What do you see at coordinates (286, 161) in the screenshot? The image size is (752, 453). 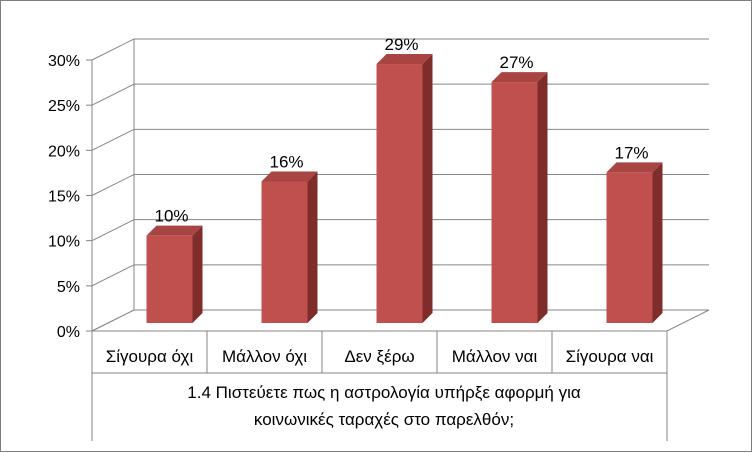 I see `data-label: 16%` at bounding box center [286, 161].